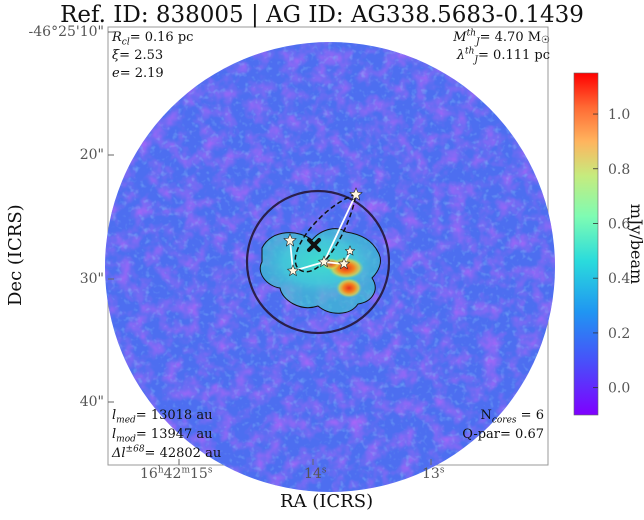  What do you see at coordinates (619, 279) in the screenshot?
I see `colorbar-tick-label: 0.4` at bounding box center [619, 279].